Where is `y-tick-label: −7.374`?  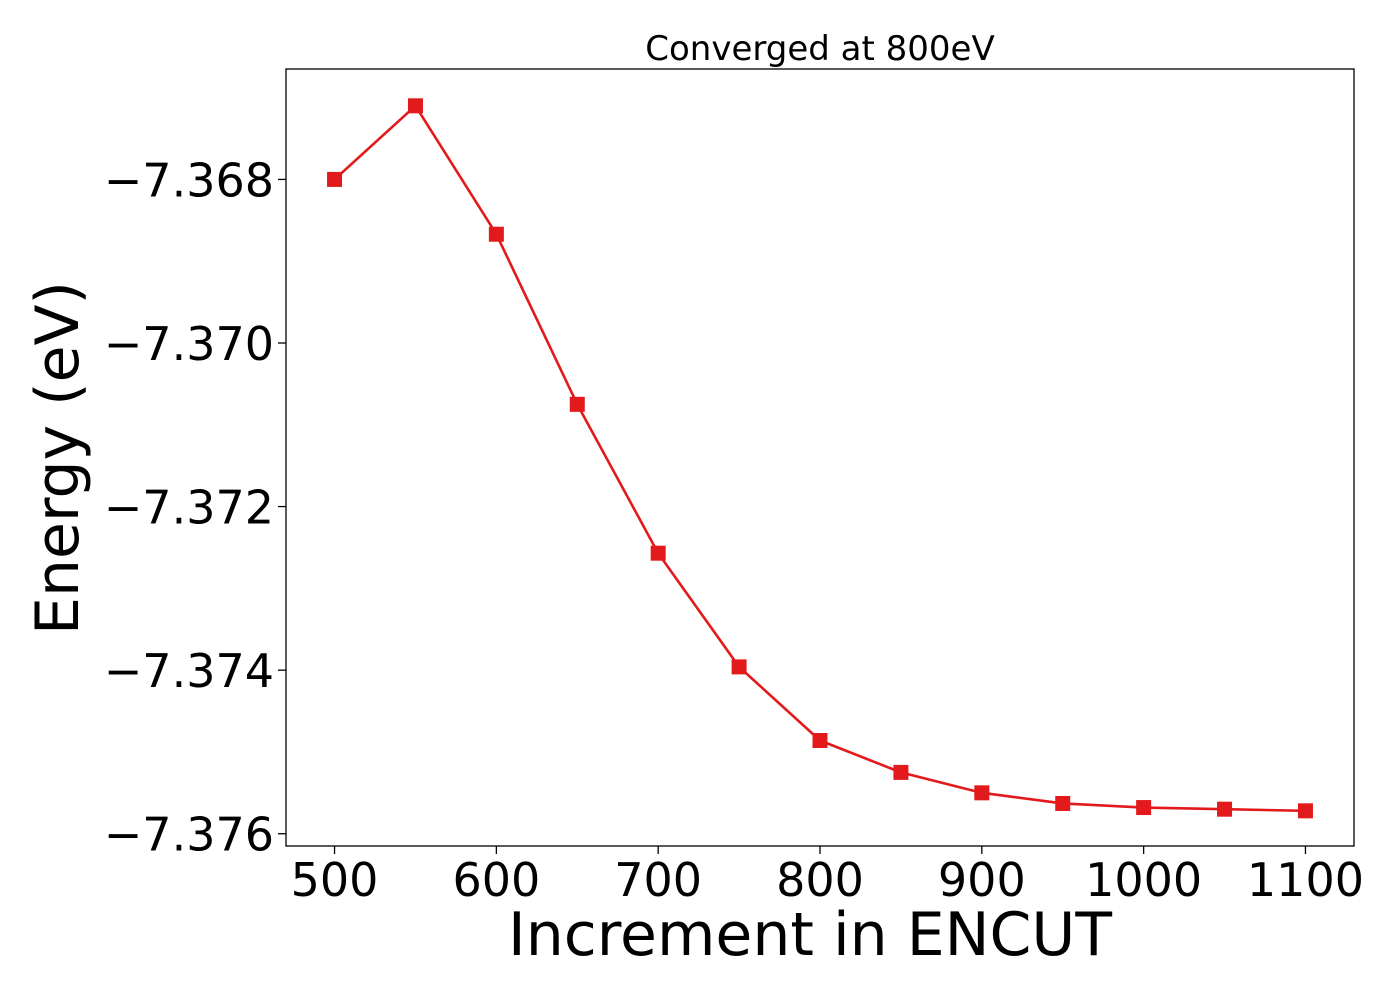 y-tick-label: −7.374 is located at coordinates (189, 671).